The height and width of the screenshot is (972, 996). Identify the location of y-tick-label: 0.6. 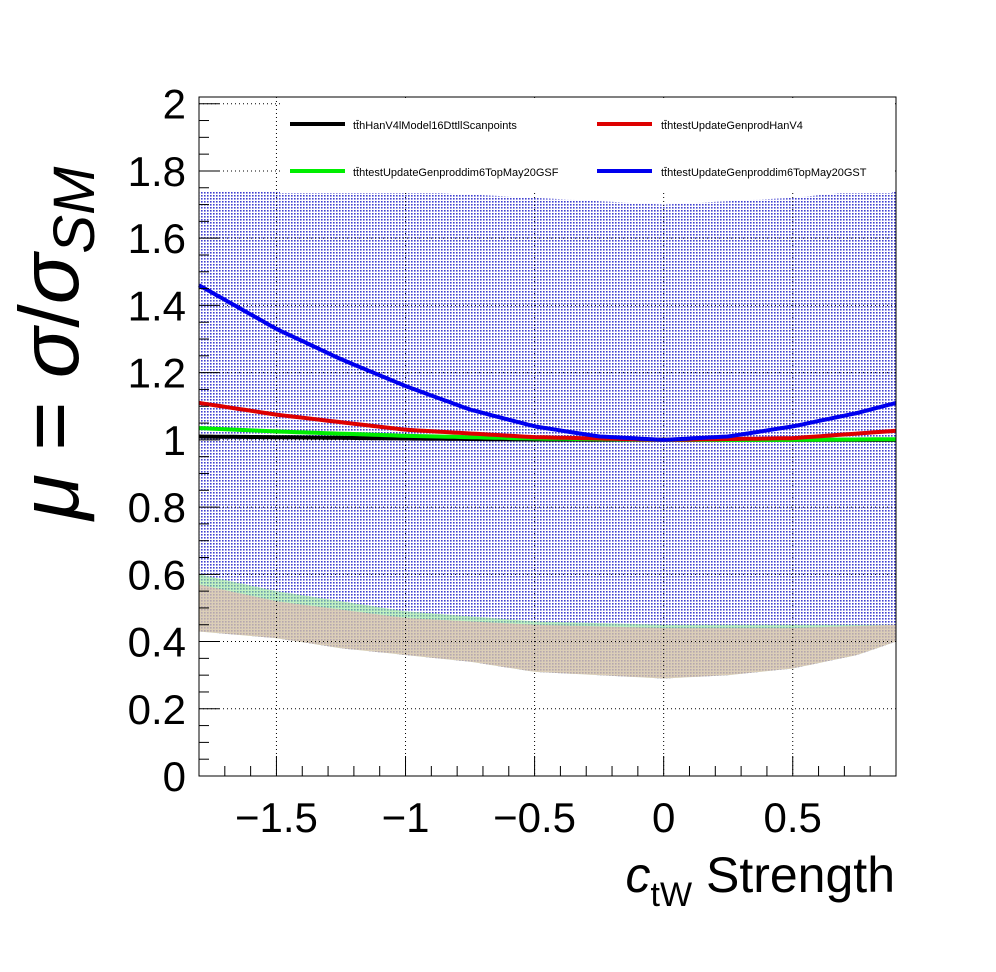
(157, 574).